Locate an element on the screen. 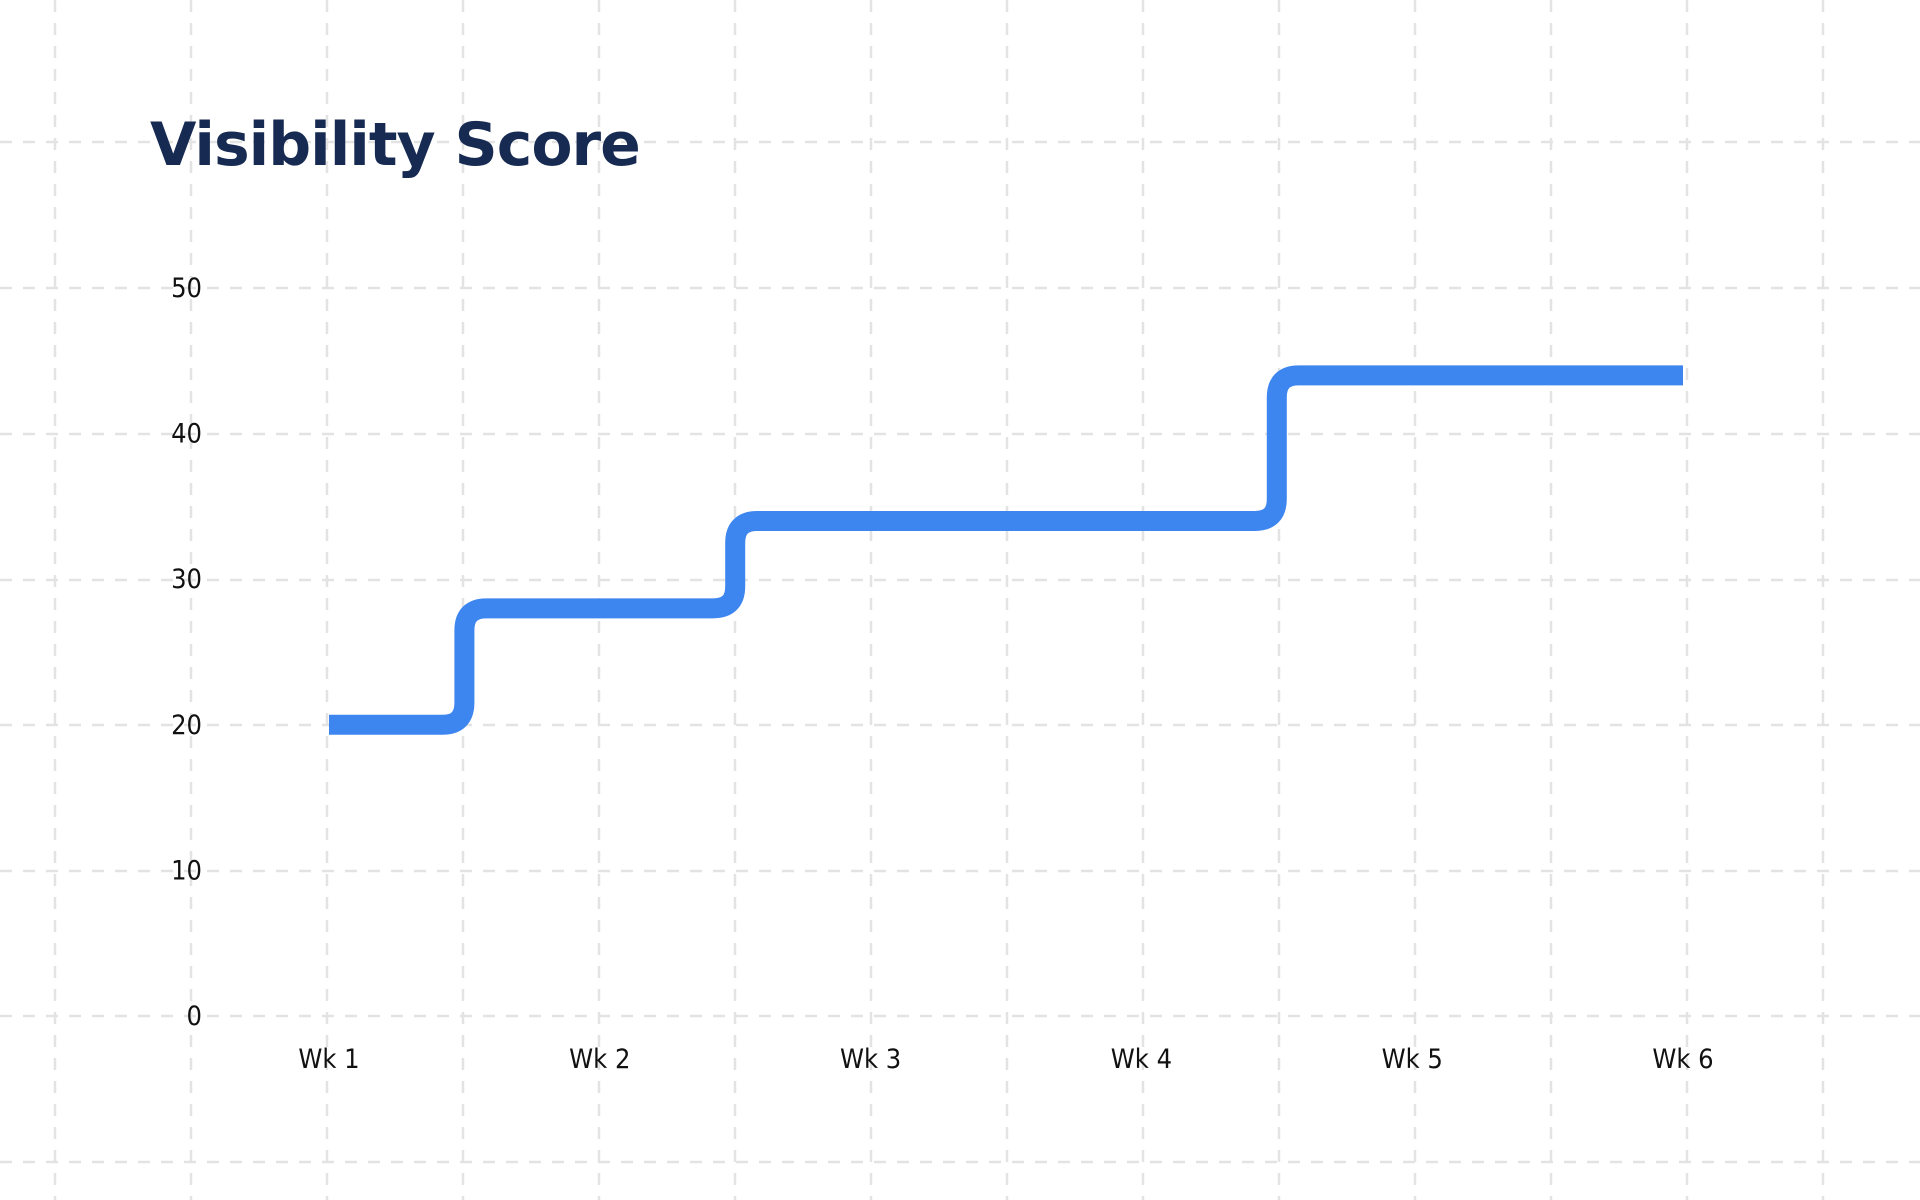  y-tick-label: 40 is located at coordinates (186, 434).